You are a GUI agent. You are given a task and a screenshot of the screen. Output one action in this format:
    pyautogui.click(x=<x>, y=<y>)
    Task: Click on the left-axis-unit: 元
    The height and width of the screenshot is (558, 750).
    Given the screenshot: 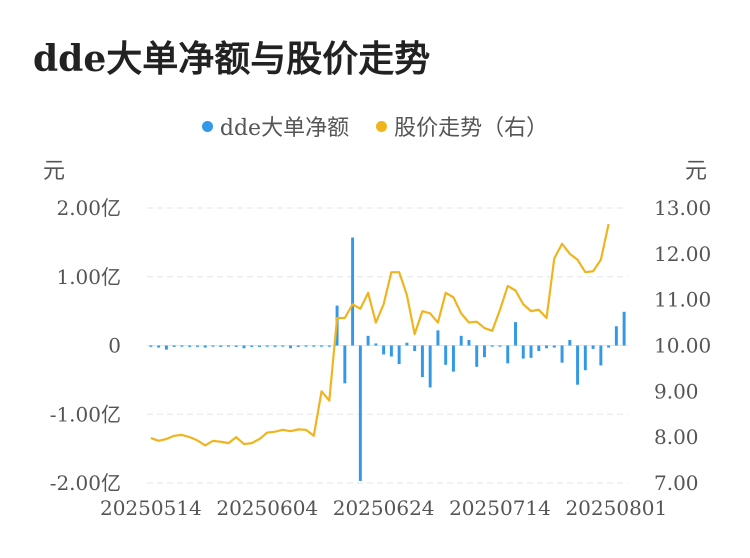 What is the action you would take?
    pyautogui.click(x=54, y=171)
    